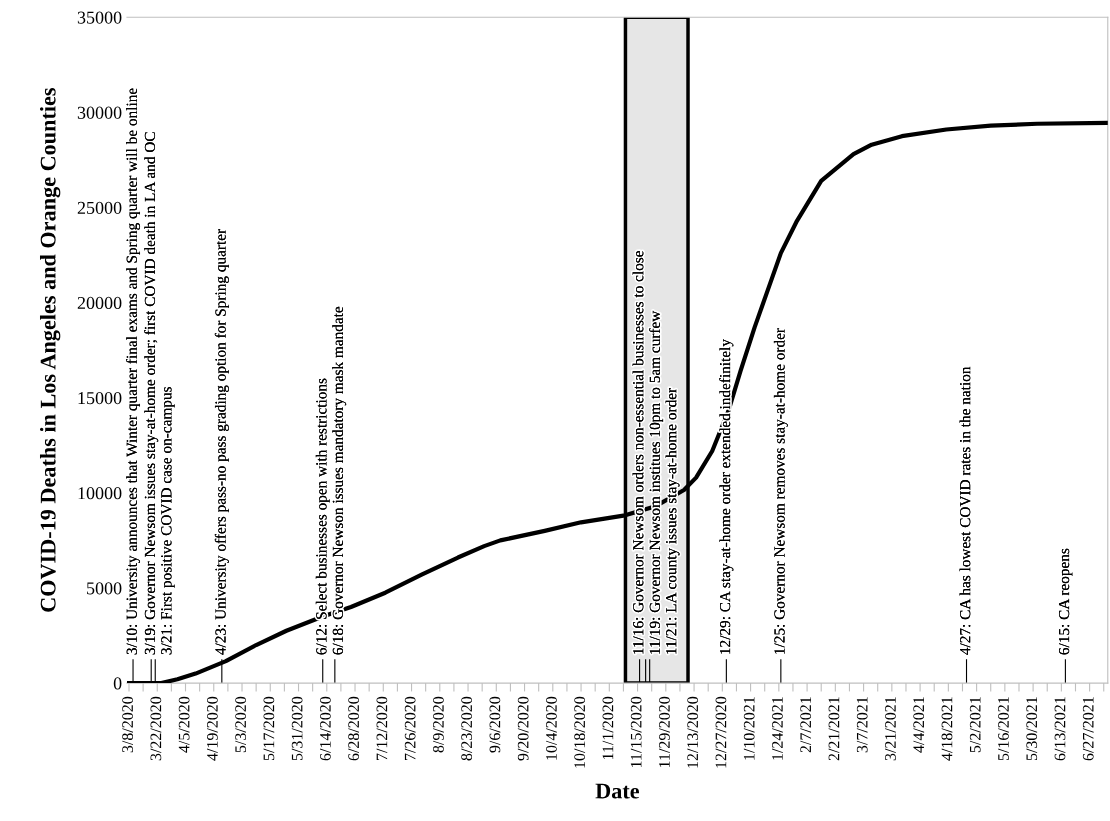 The height and width of the screenshot is (821, 1110). I want to click on y-tick-label: 15000, so click(100, 398).